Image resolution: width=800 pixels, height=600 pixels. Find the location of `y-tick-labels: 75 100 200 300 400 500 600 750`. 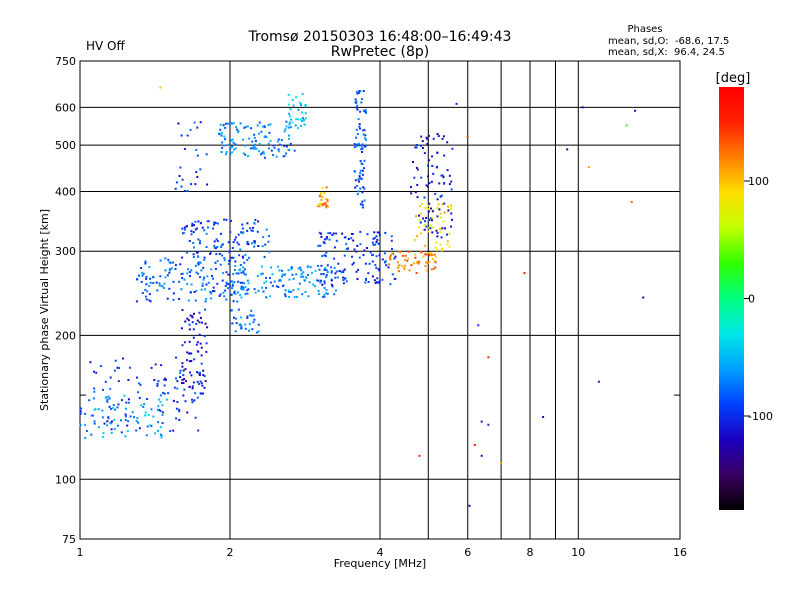

y-tick-labels: 75 100 200 300 400 500 600 750 is located at coordinates (65, 300).